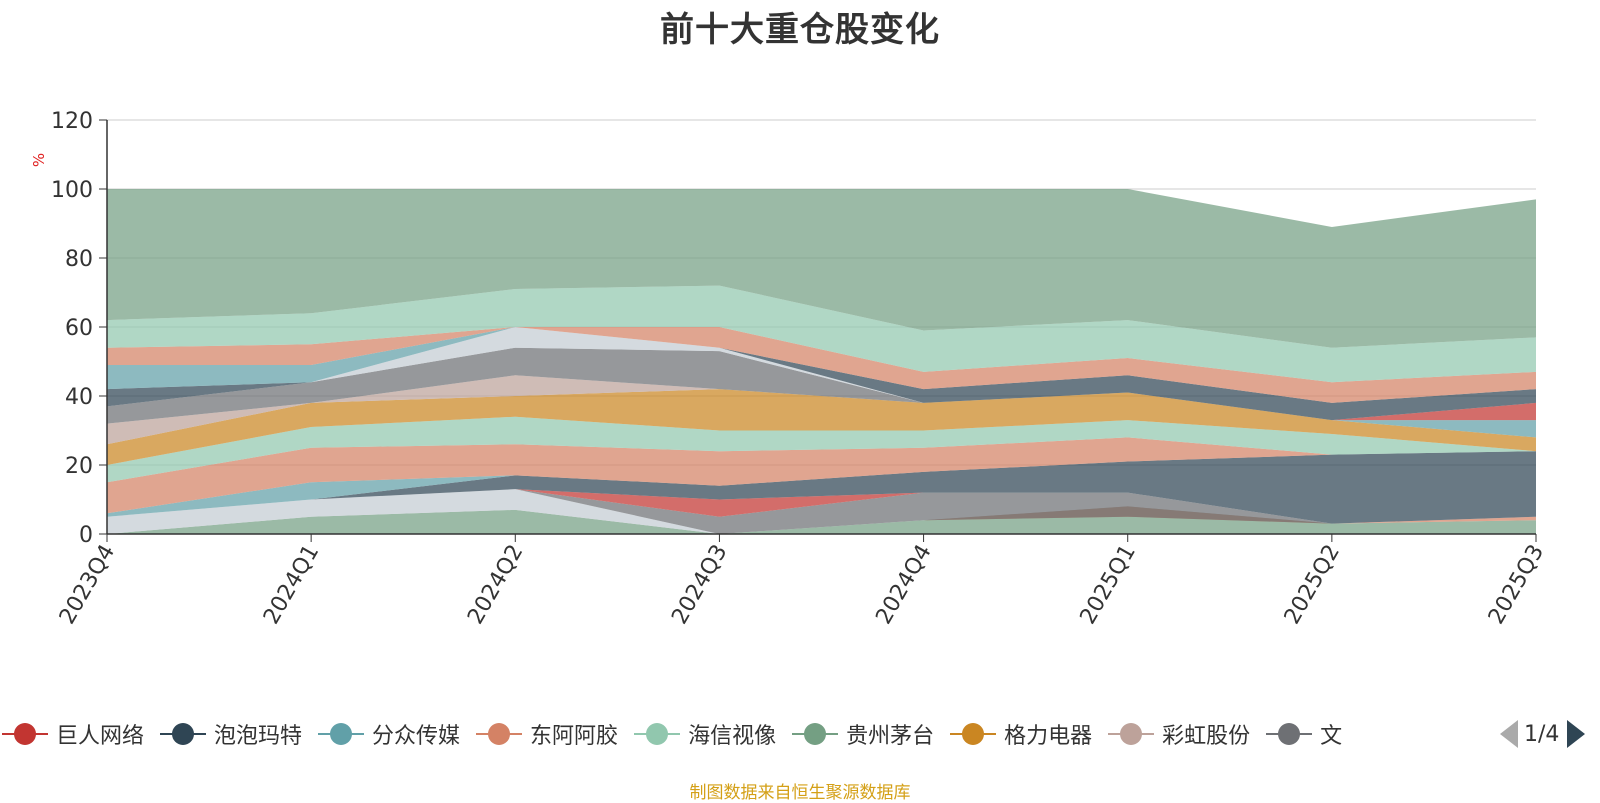 The image size is (1600, 803). I want to click on legend-pager: 1/4, so click(1550, 734).